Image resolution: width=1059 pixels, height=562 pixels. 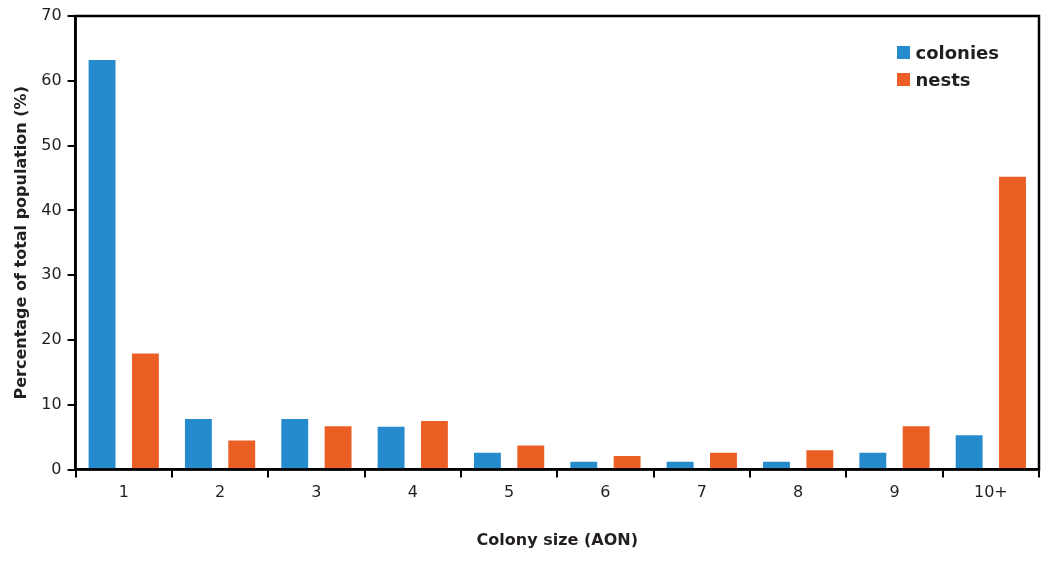 I want to click on x-tick-label: 9, so click(x=894, y=492).